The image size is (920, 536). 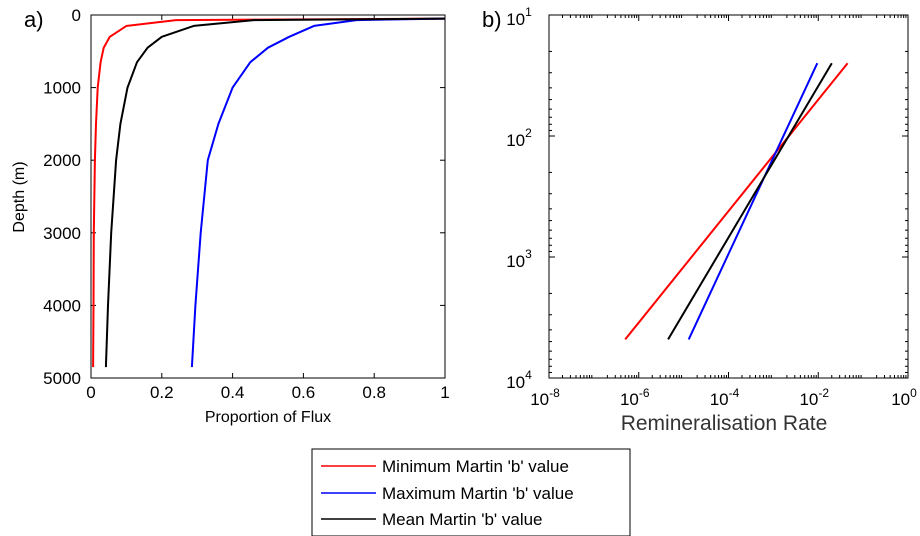 What do you see at coordinates (519, 138) in the screenshot?
I see `chart-b-ytick-label: 10²` at bounding box center [519, 138].